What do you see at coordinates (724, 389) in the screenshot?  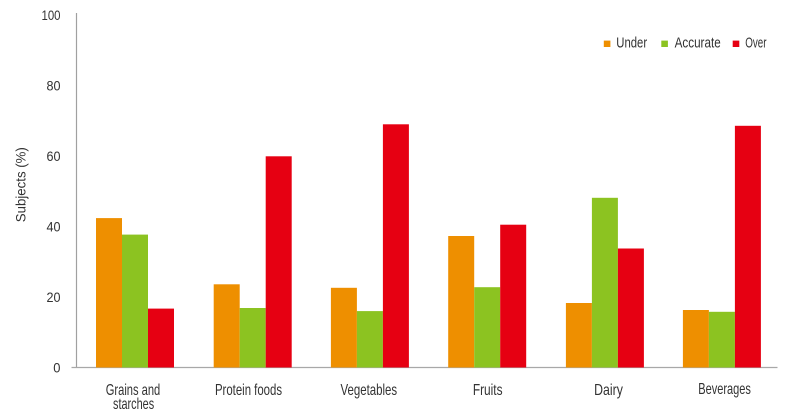 I see `svg-text: Beverages` at bounding box center [724, 389].